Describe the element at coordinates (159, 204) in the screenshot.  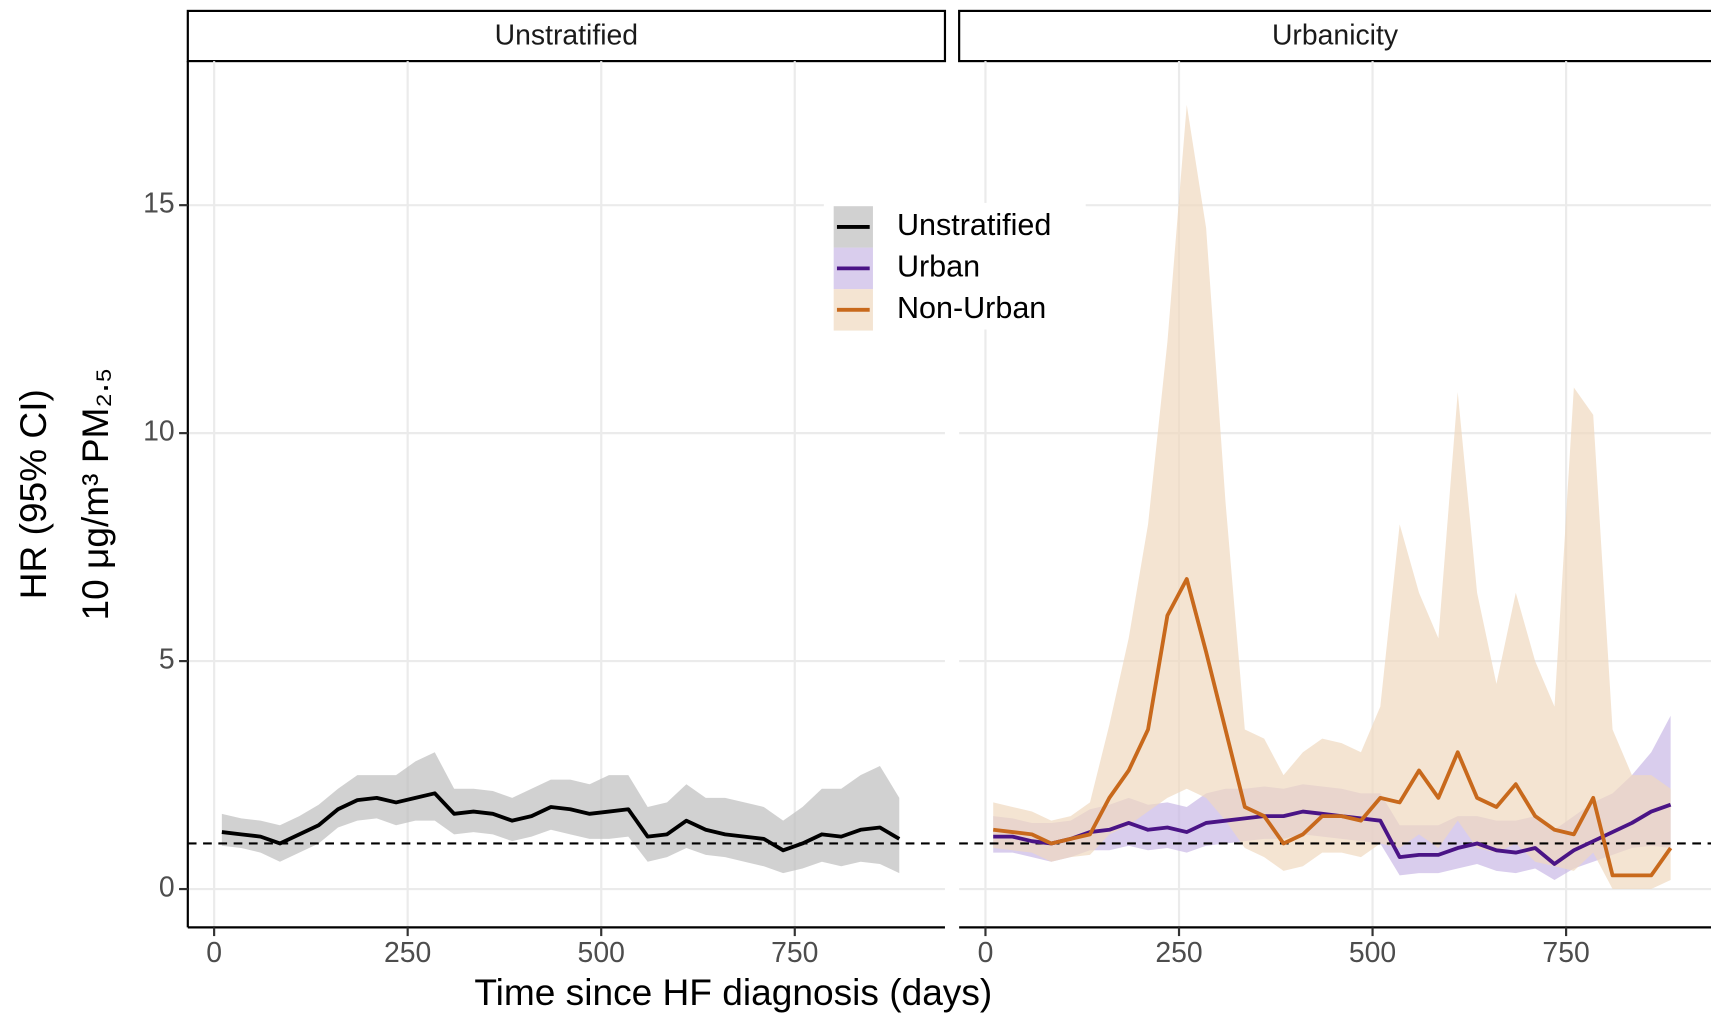
I see `y-tick-label: 15` at that location.